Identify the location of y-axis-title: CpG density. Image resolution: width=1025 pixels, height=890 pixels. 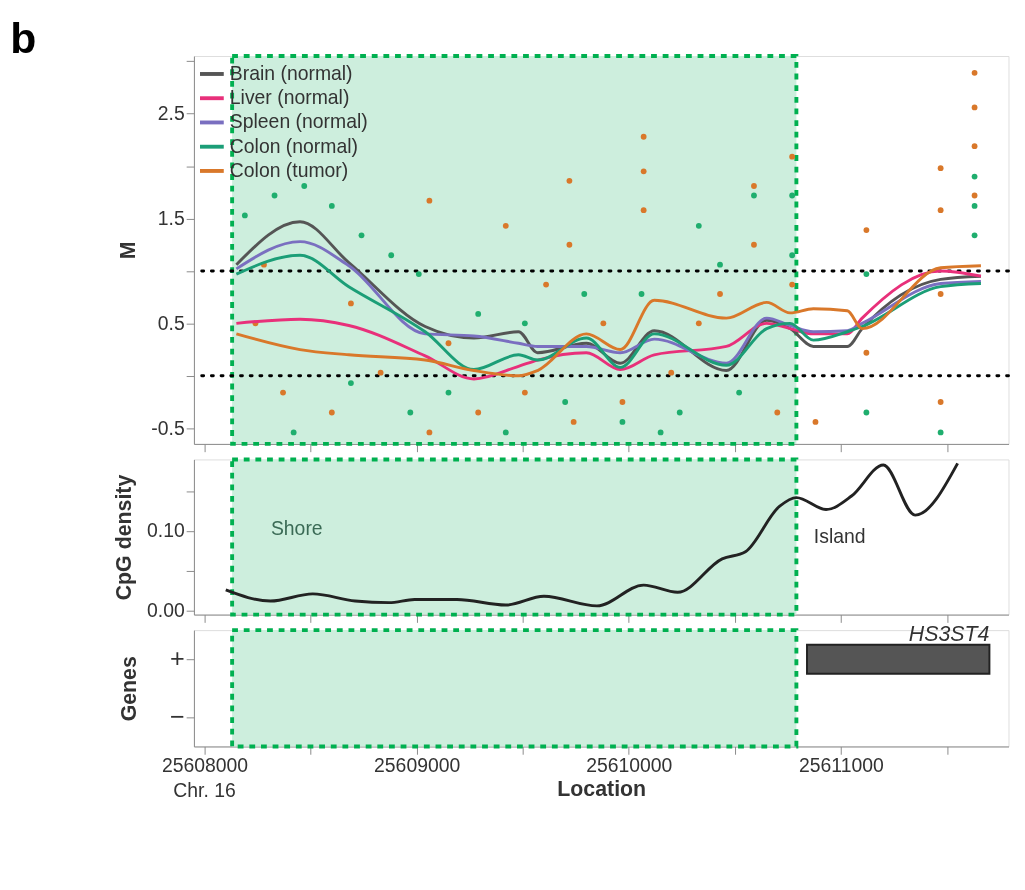
(123, 537).